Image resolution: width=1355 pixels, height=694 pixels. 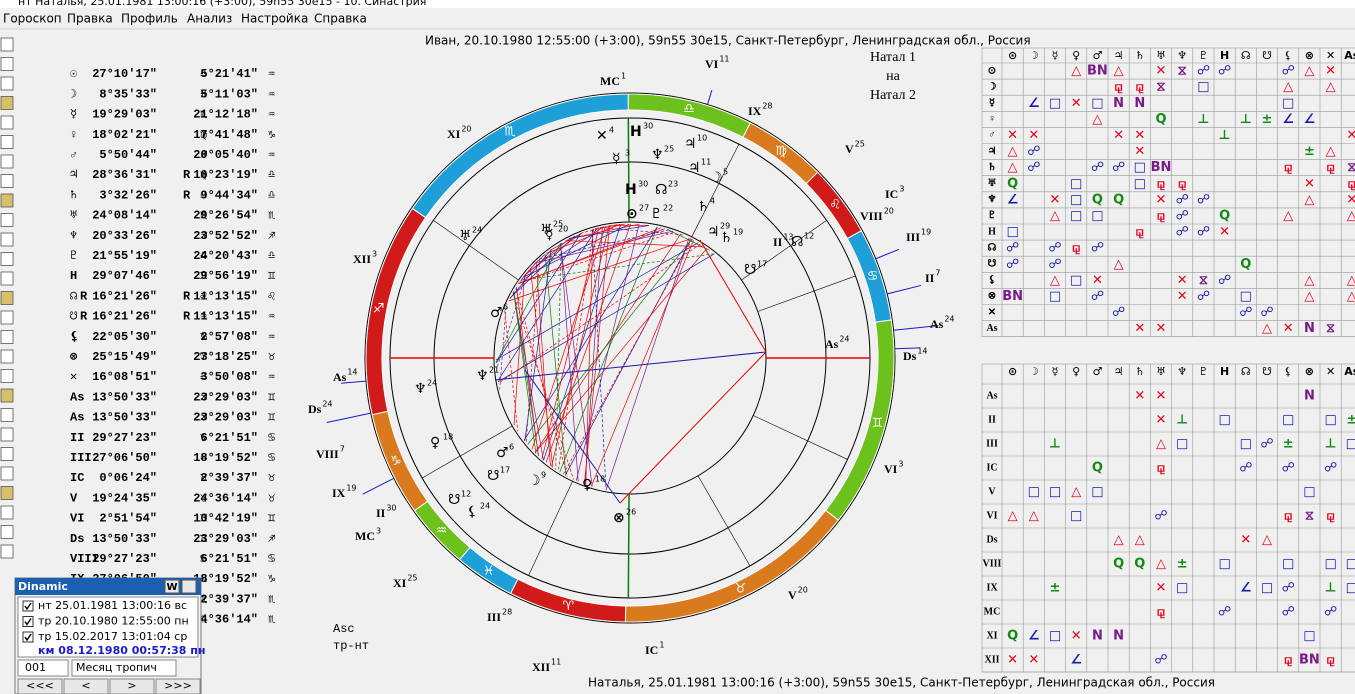 I want to click on step-value: 001, so click(x=35, y=667).